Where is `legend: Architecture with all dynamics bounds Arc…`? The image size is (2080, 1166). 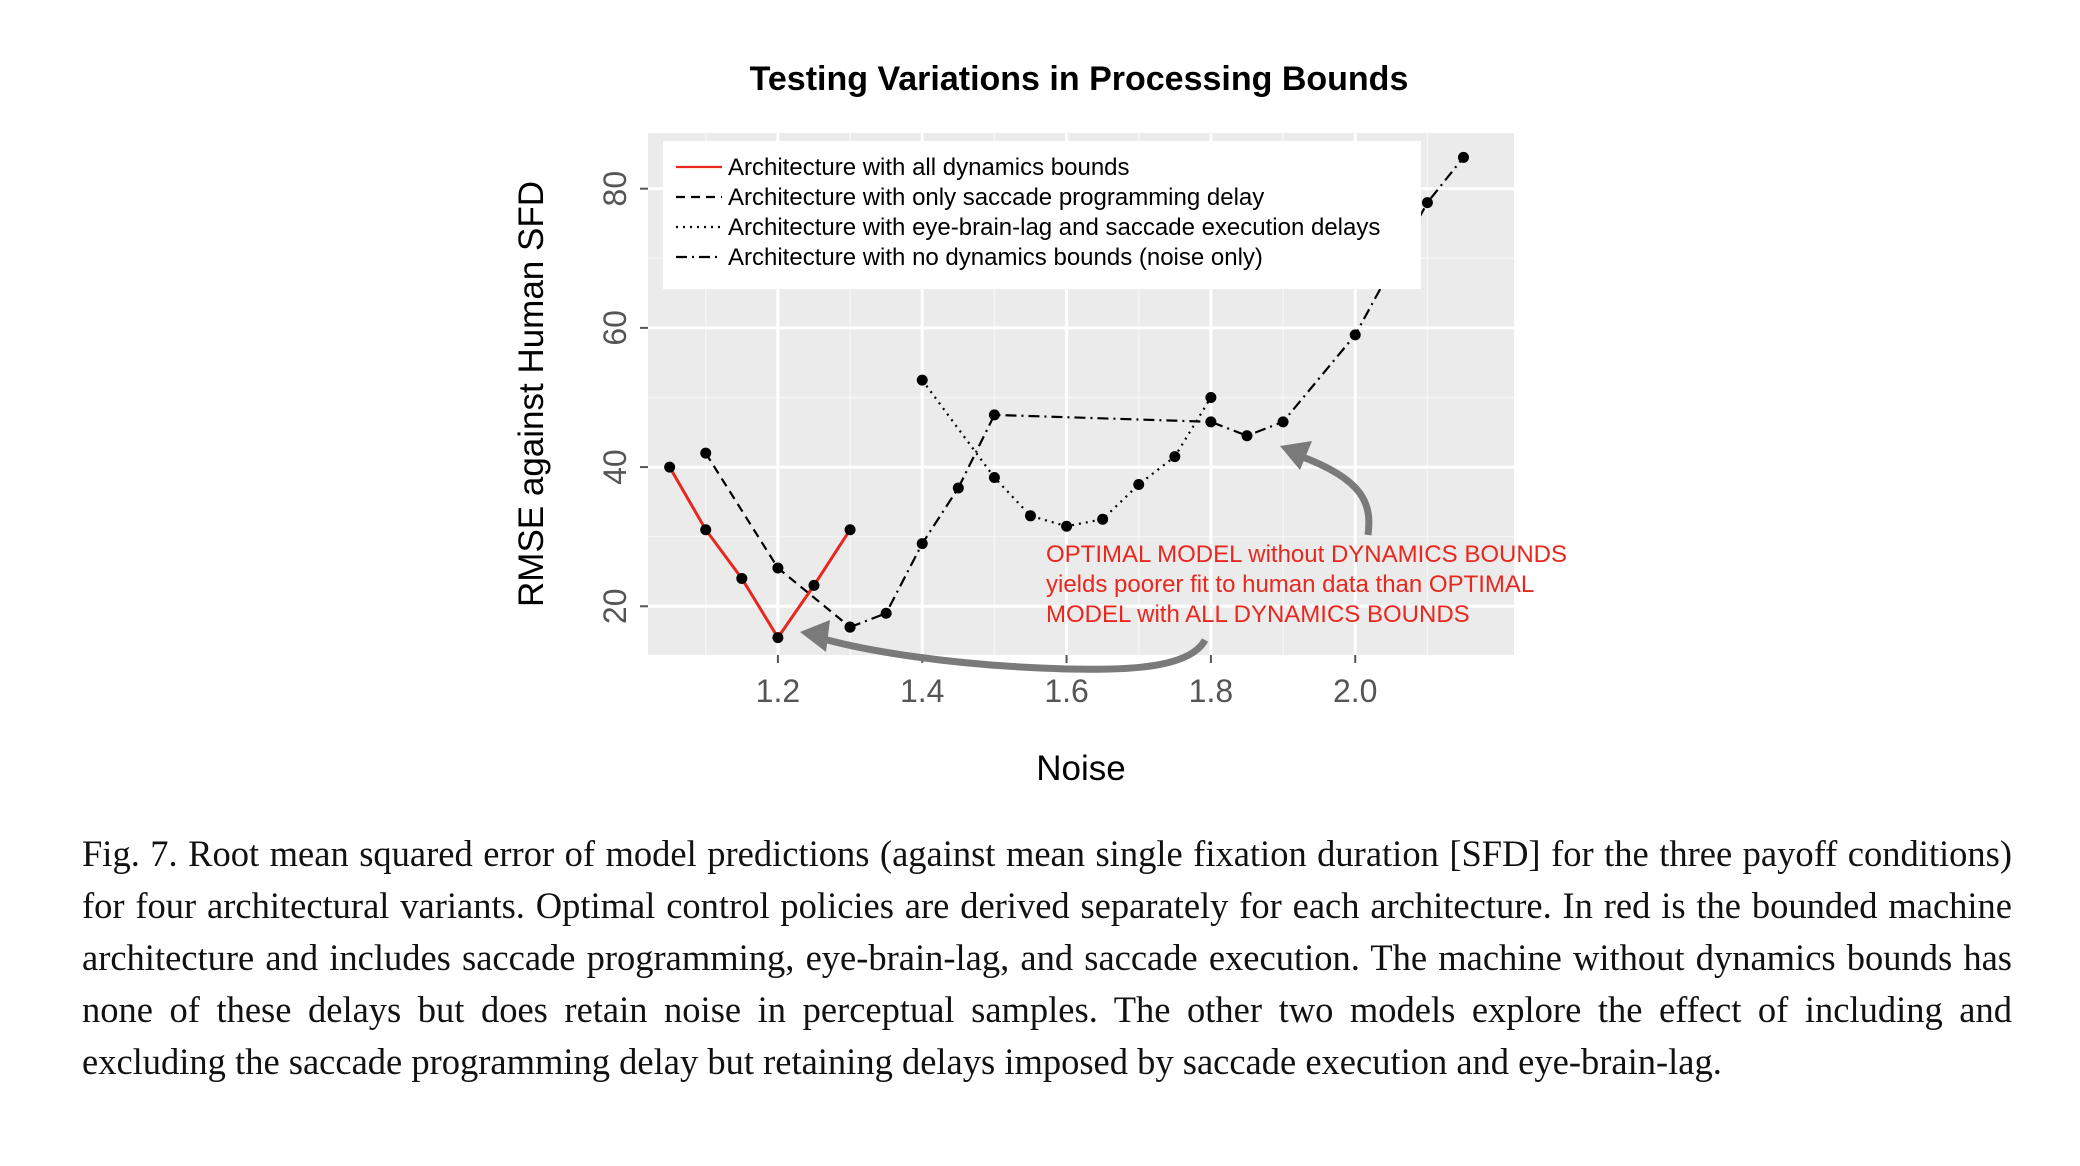
legend: Architecture with all dynamics bounds Arc… is located at coordinates (1042, 215).